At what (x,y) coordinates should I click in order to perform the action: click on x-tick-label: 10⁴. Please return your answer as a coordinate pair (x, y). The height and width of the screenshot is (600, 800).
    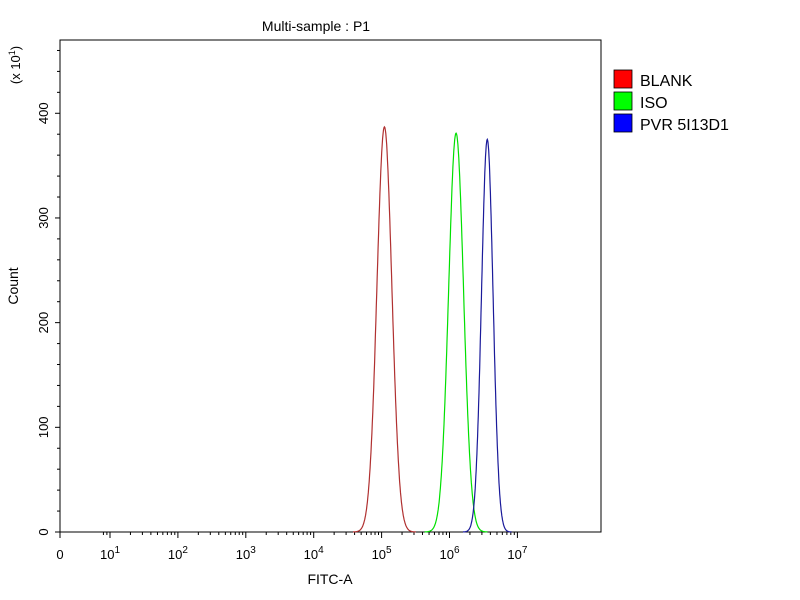
    Looking at the image, I should click on (314, 553).